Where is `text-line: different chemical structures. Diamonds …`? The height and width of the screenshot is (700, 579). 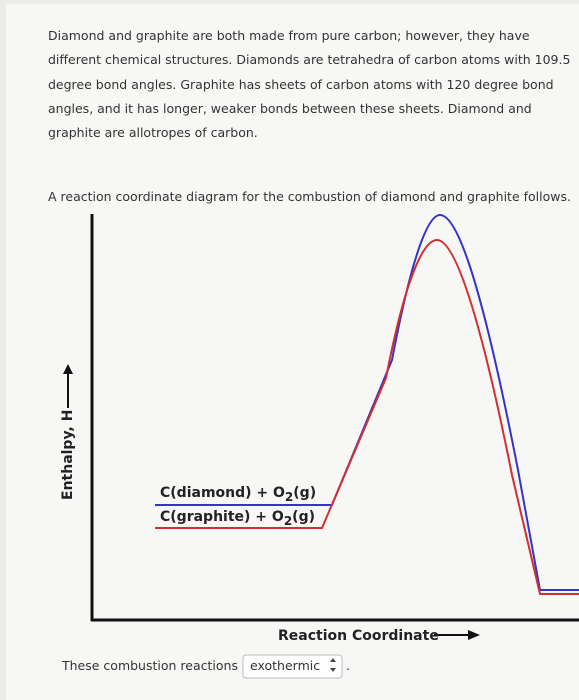 text-line: different chemical structures. Diamonds … is located at coordinates (309, 59).